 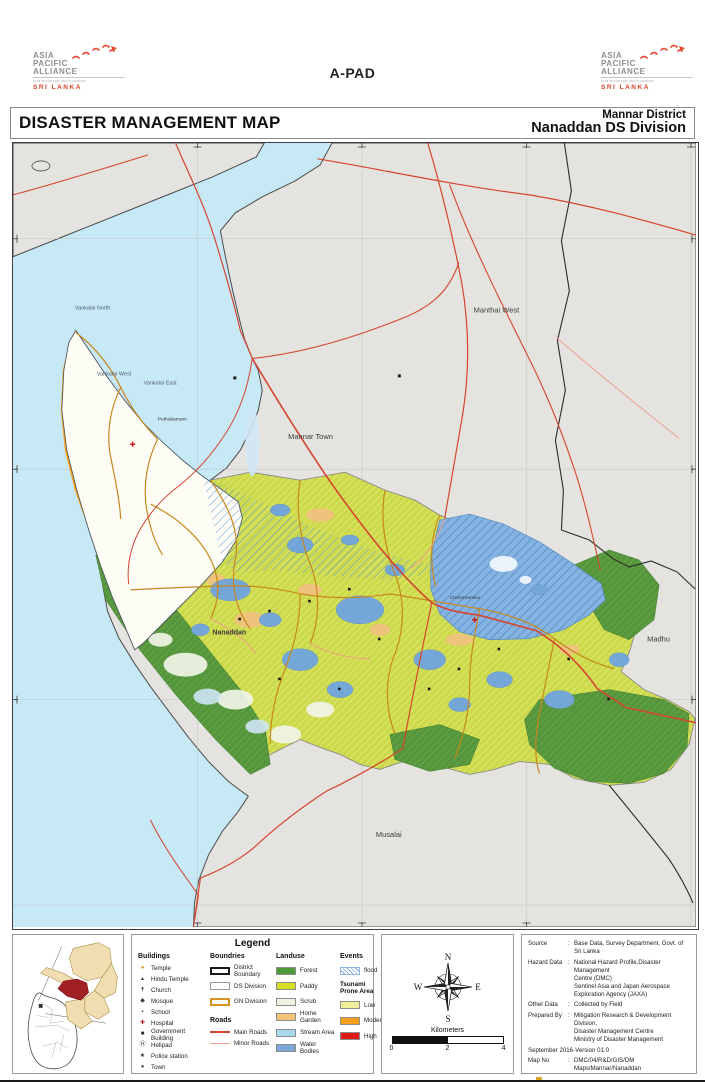 I want to click on main-road-swatch, so click(x=220, y=1032).